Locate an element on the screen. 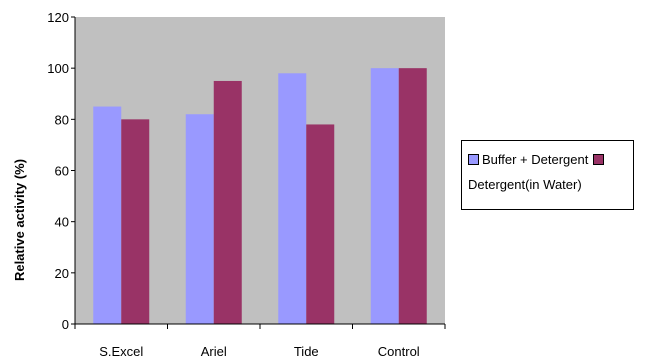 This screenshot has height=360, width=652. bar-series-1-s-excel is located at coordinates (107, 215).